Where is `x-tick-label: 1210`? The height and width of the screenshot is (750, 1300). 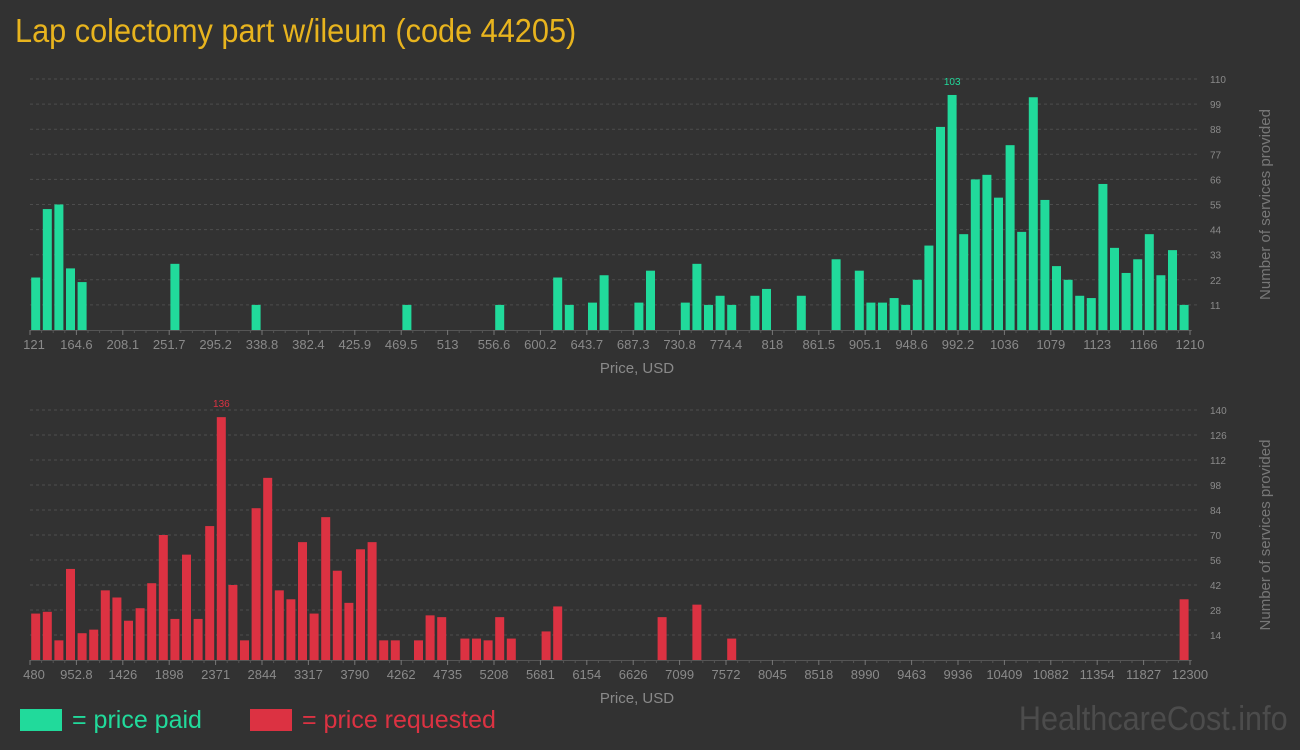 x-tick-label: 1210 is located at coordinates (1190, 344).